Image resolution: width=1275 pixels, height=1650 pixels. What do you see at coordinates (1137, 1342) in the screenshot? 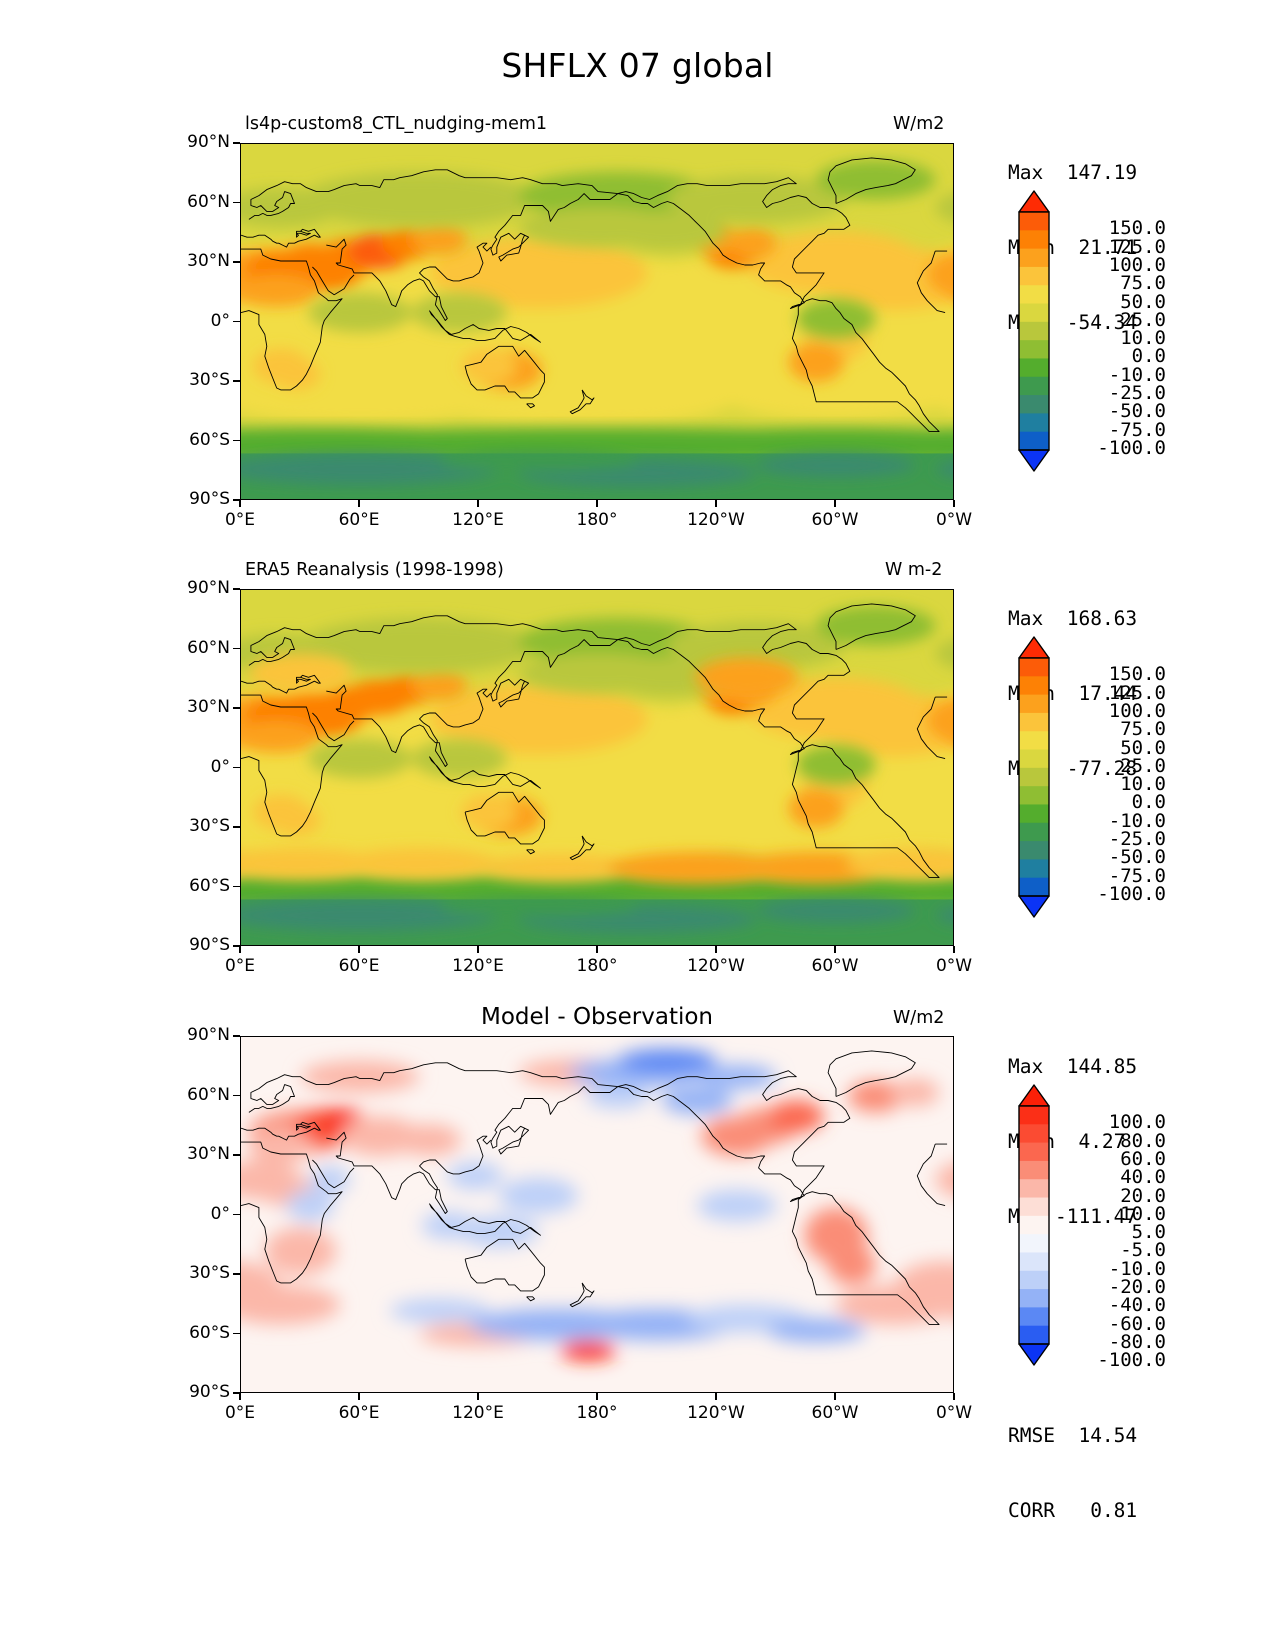
I see `colorbar-tick-label: -80.0` at bounding box center [1137, 1342].